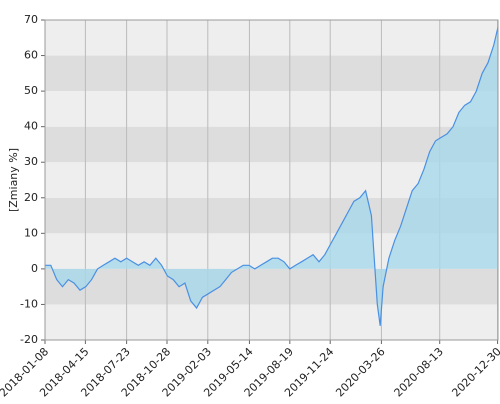 This screenshot has width=500, height=404. I want to click on y-tick-label: 20, so click(31, 197).